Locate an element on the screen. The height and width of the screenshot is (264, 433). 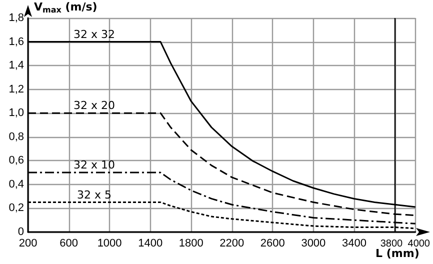
series-label: 32 x 10 is located at coordinates (95, 165).